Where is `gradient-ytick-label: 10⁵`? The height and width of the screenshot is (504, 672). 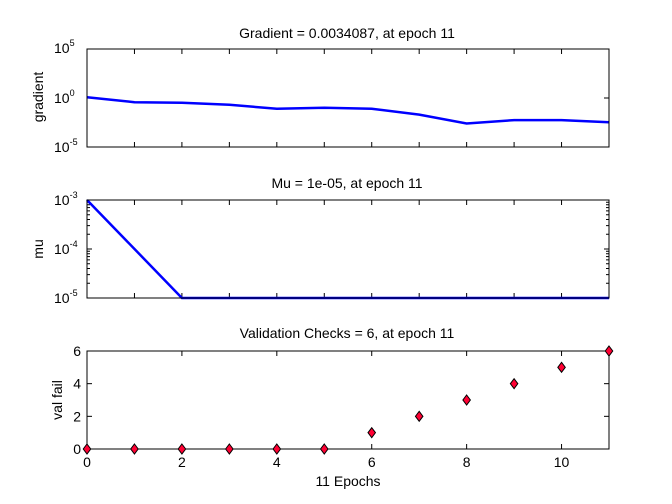 gradient-ytick-label: 10⁵ is located at coordinates (64, 47).